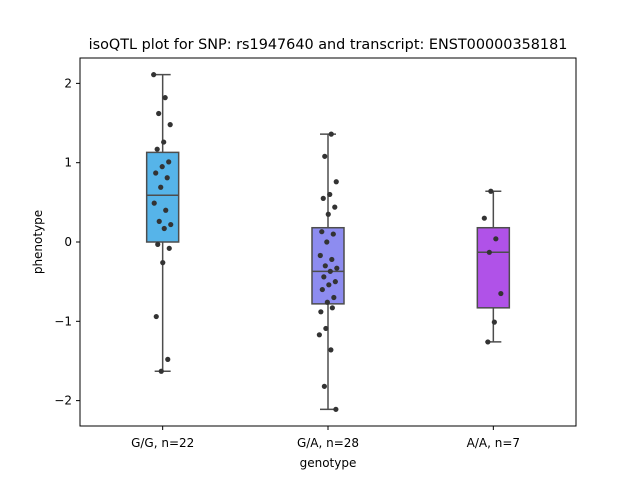  I want to click on y-axis-label: phenotype, so click(38, 242).